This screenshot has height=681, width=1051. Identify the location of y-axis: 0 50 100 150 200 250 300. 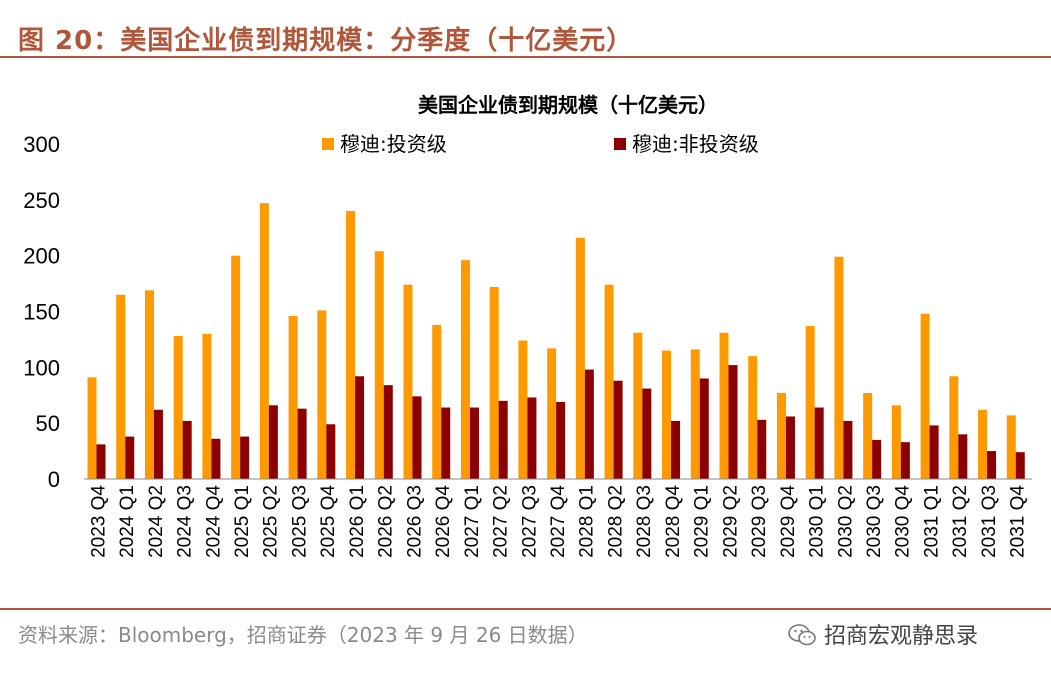
(41, 312).